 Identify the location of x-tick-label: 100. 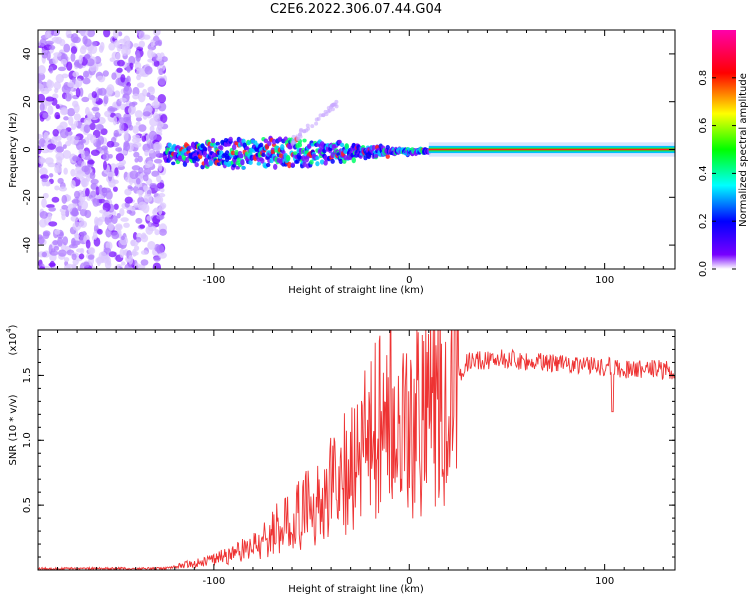
(604, 280).